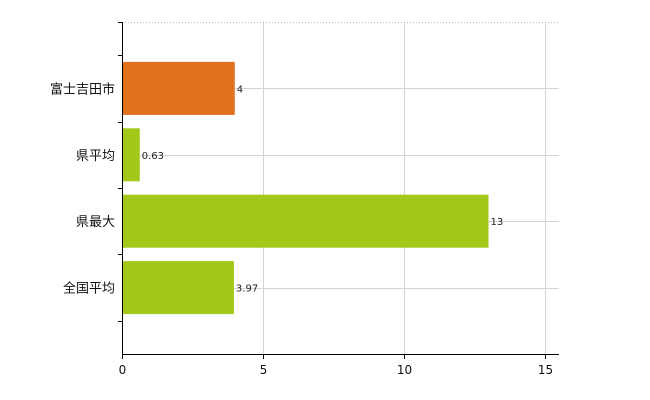  What do you see at coordinates (404, 370) in the screenshot?
I see `x-tick-label-10: 10` at bounding box center [404, 370].